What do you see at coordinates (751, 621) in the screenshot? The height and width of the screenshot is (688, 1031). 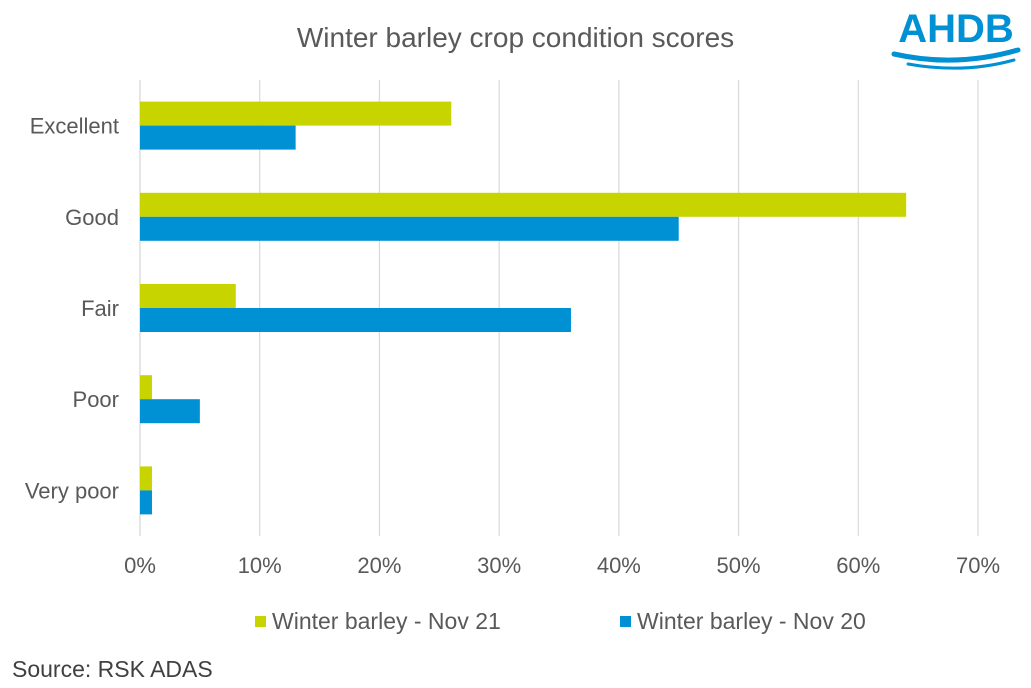 I see `legend-label-nov-20: Winter barley - Nov 20` at bounding box center [751, 621].